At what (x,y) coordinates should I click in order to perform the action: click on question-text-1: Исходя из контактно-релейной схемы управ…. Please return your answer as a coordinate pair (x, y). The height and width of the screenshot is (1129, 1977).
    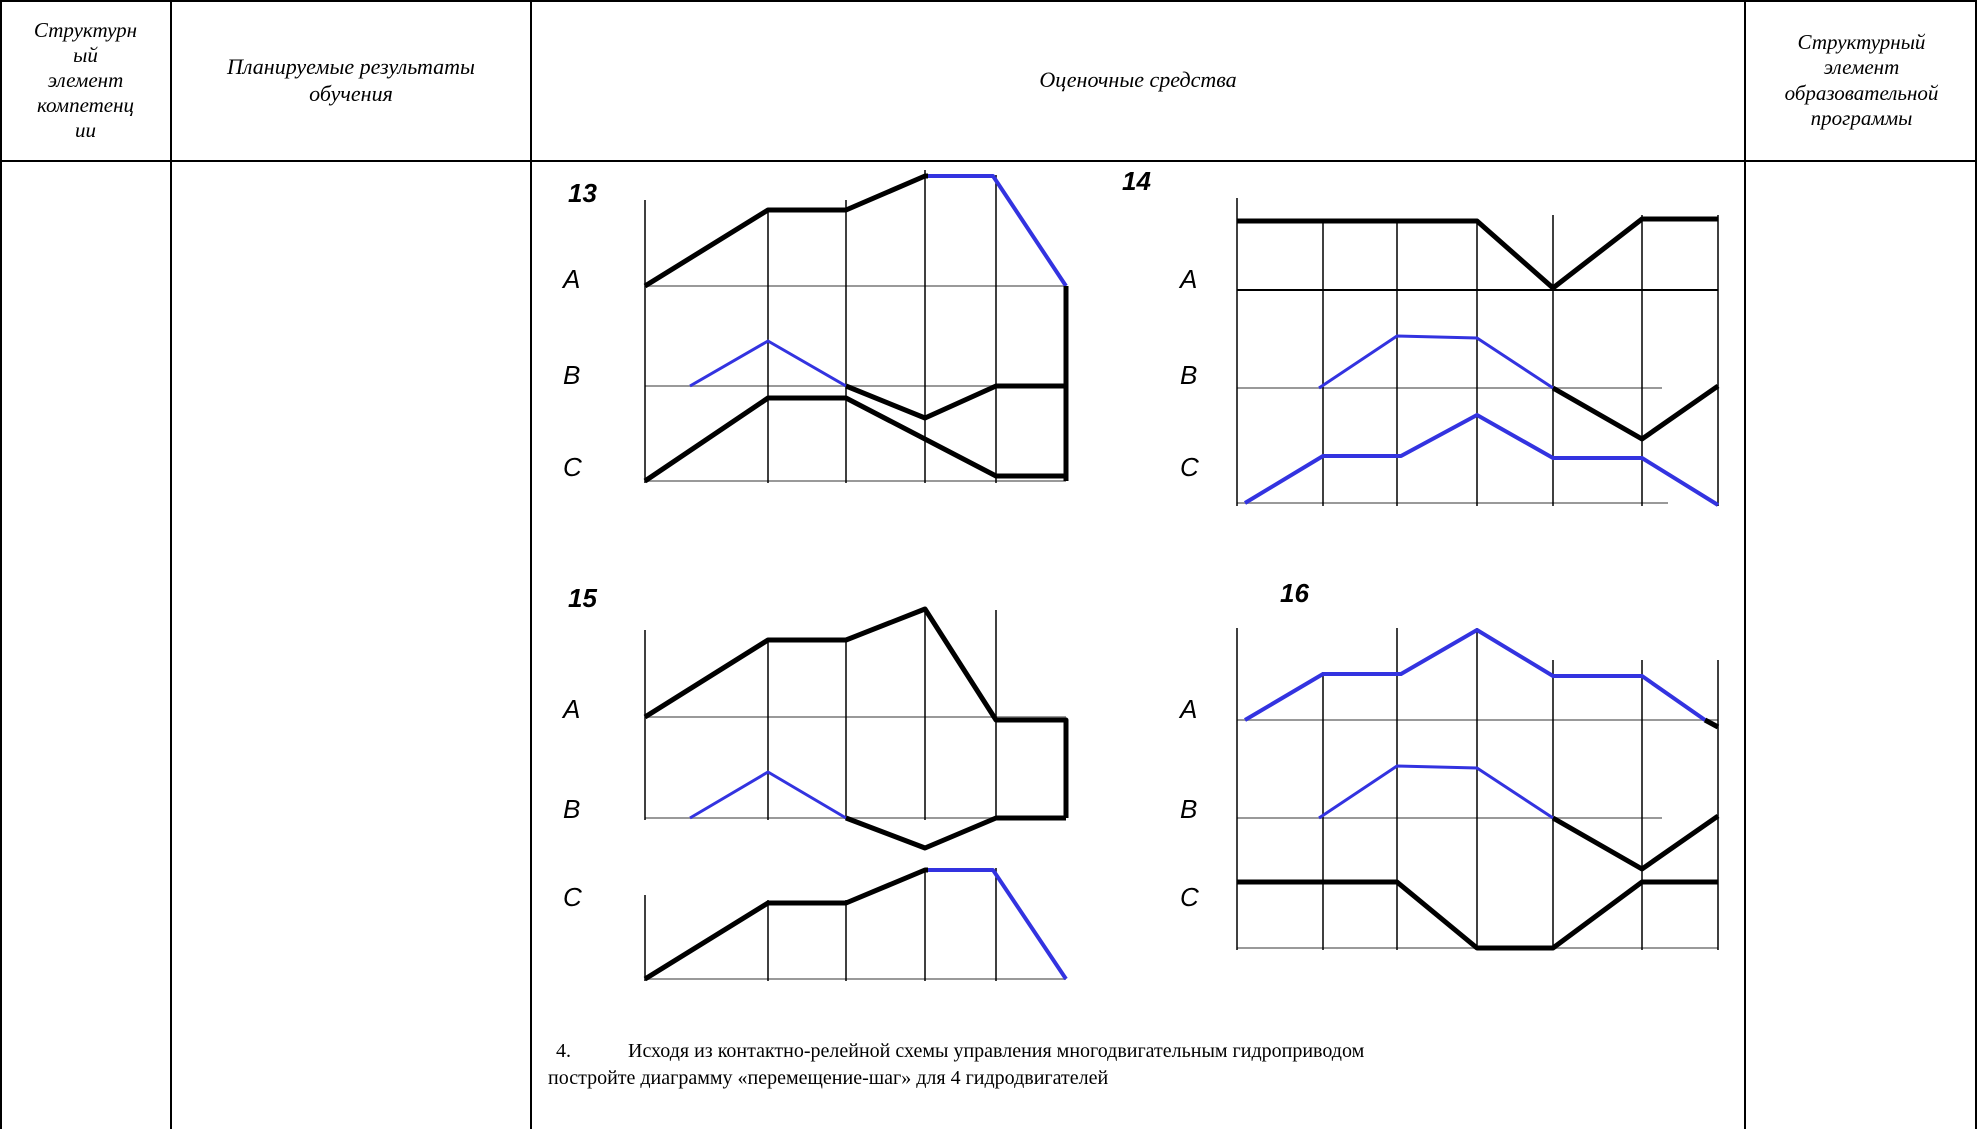
    Looking at the image, I should click on (996, 1051).